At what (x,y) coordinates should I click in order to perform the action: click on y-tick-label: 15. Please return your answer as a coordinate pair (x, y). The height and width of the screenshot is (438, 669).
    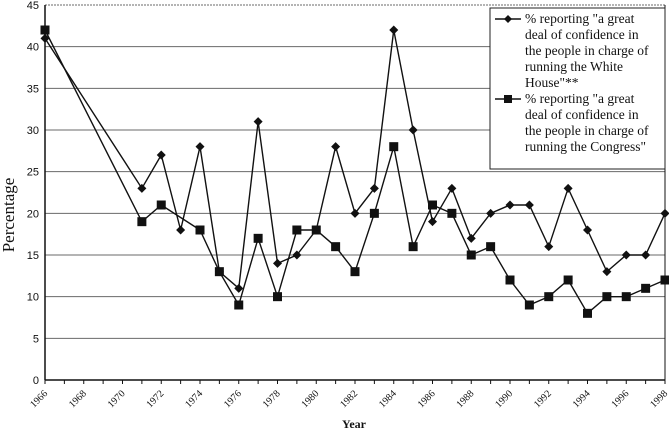
    Looking at the image, I should click on (33, 256).